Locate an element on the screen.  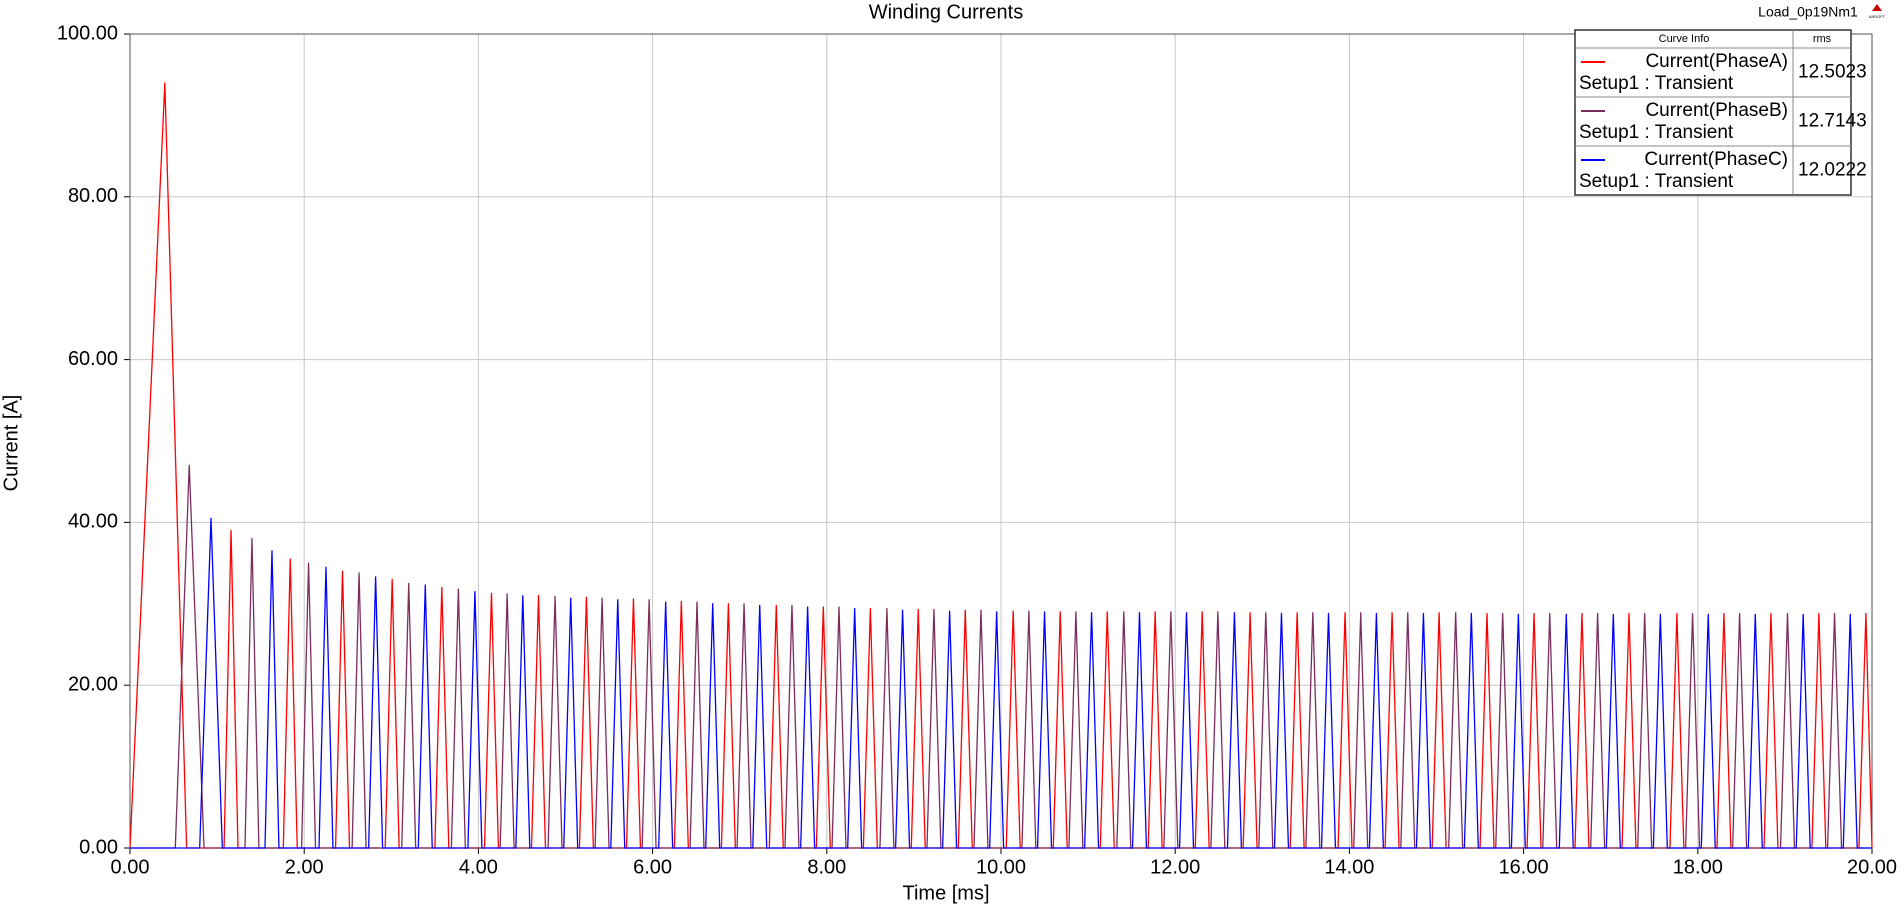
corner-label: Load_0p19Nm1 is located at coordinates (1808, 12).